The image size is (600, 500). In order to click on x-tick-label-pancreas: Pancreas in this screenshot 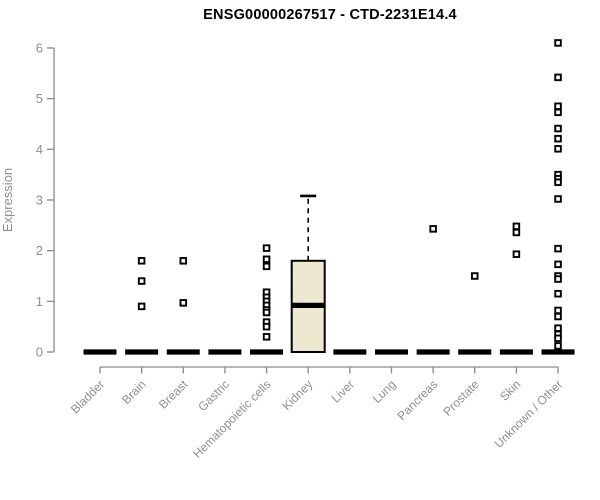, I will do `click(417, 400)`.